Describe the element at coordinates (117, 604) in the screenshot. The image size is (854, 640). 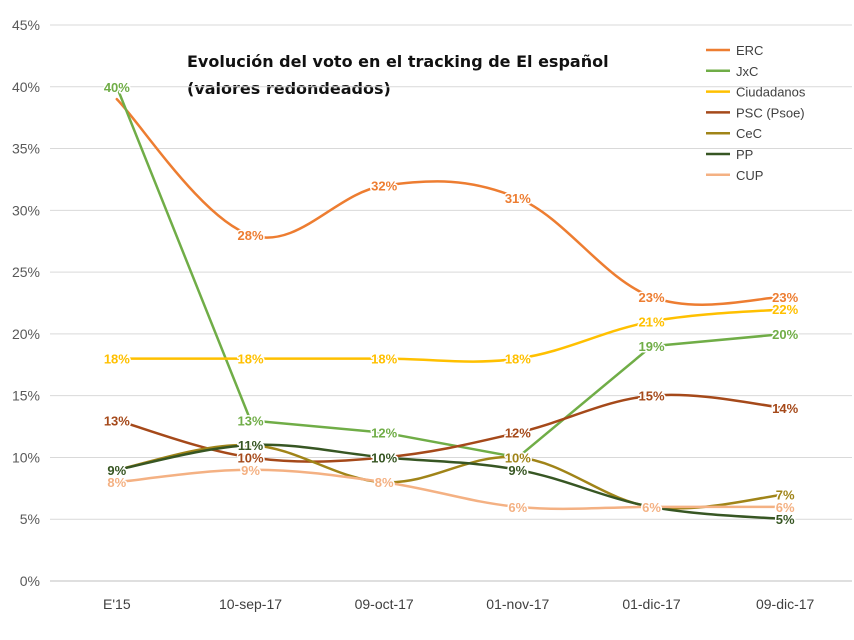
I see `x-tick-label: E'15` at that location.